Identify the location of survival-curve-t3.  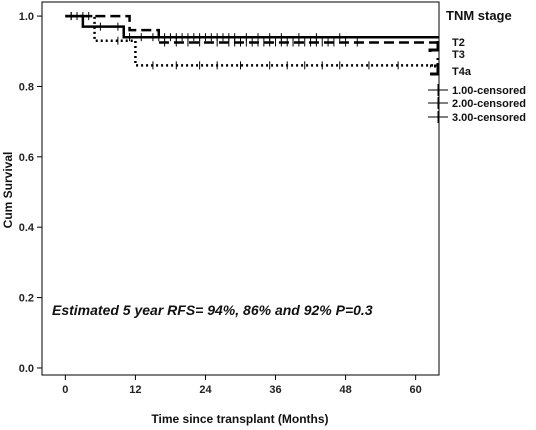
(252, 29).